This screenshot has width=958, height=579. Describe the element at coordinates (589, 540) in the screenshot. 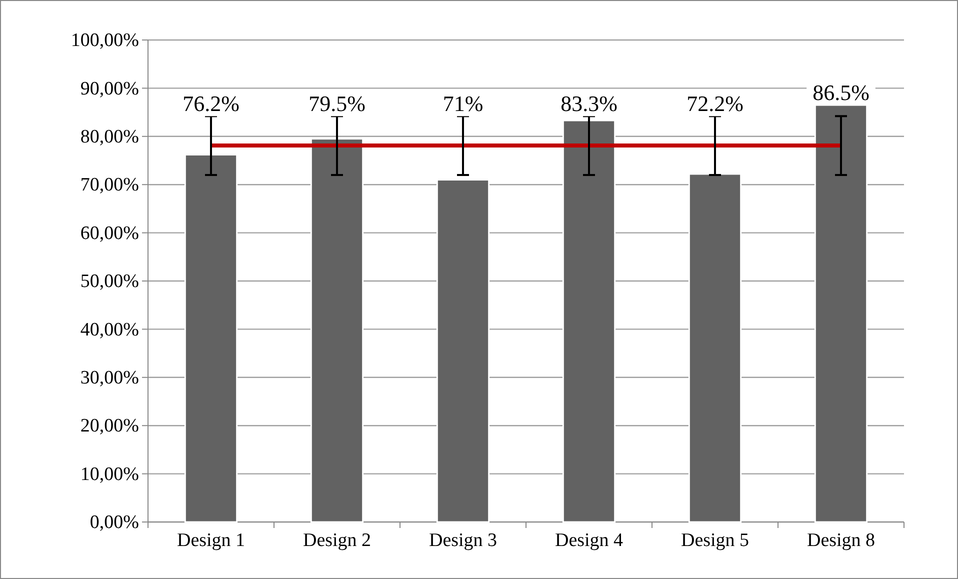

I see `x-tick-label: Design 4` at that location.